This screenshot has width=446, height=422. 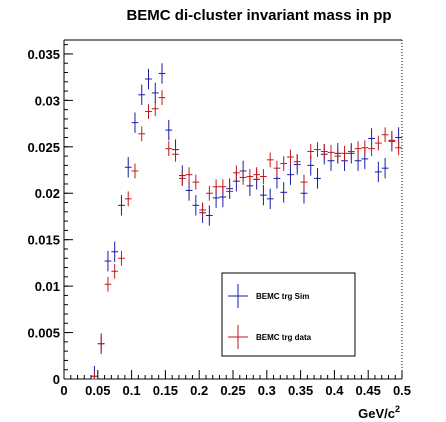 I want to click on x-tick-label: 0.15, so click(x=165, y=390).